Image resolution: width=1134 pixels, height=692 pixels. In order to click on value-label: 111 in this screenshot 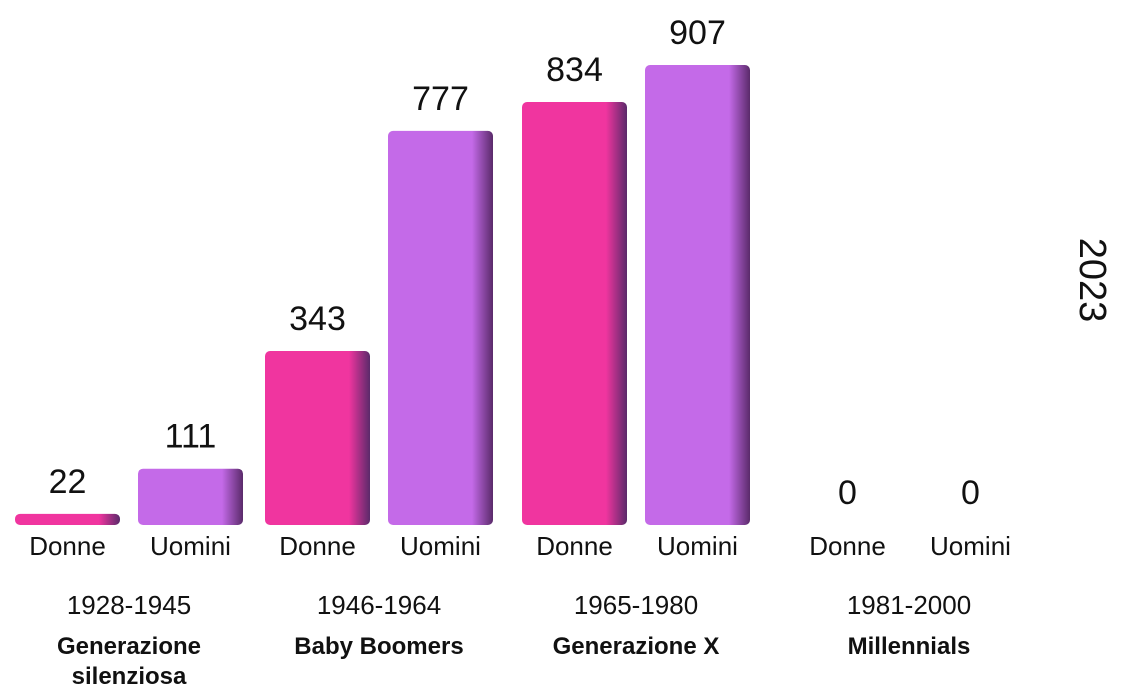, I will do `click(191, 437)`.